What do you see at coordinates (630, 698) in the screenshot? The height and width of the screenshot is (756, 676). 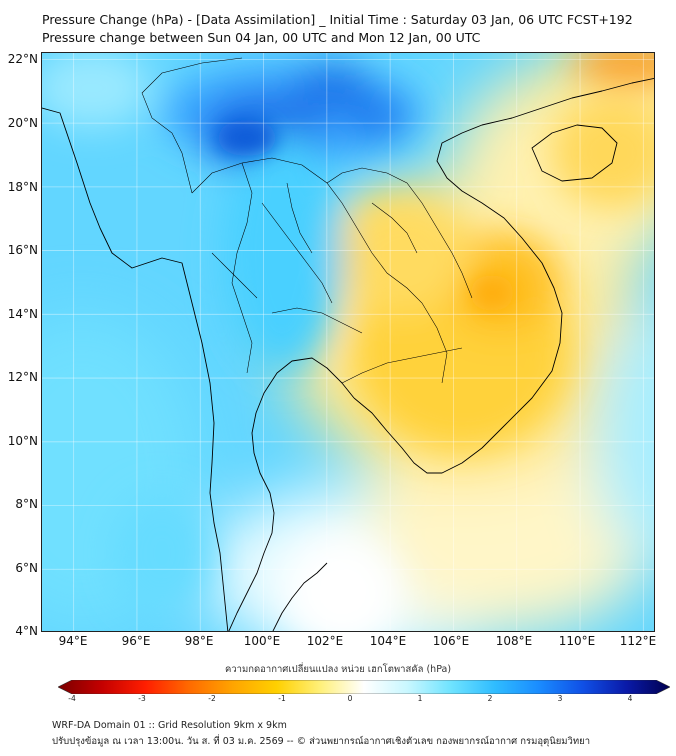 I see `colorbar-tick-4: 4` at bounding box center [630, 698].